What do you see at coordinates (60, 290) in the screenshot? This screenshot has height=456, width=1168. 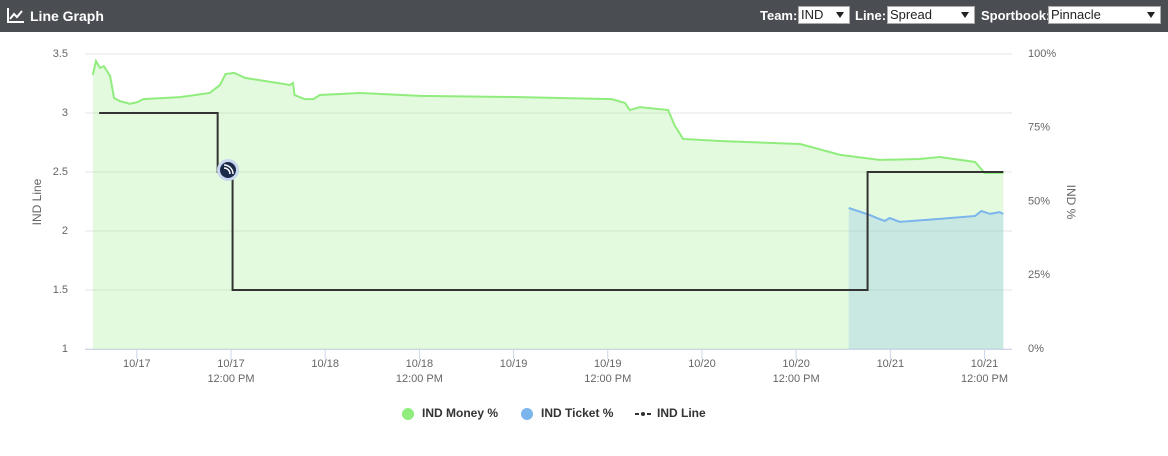 I see `y-tick-label: 1.5` at bounding box center [60, 290].